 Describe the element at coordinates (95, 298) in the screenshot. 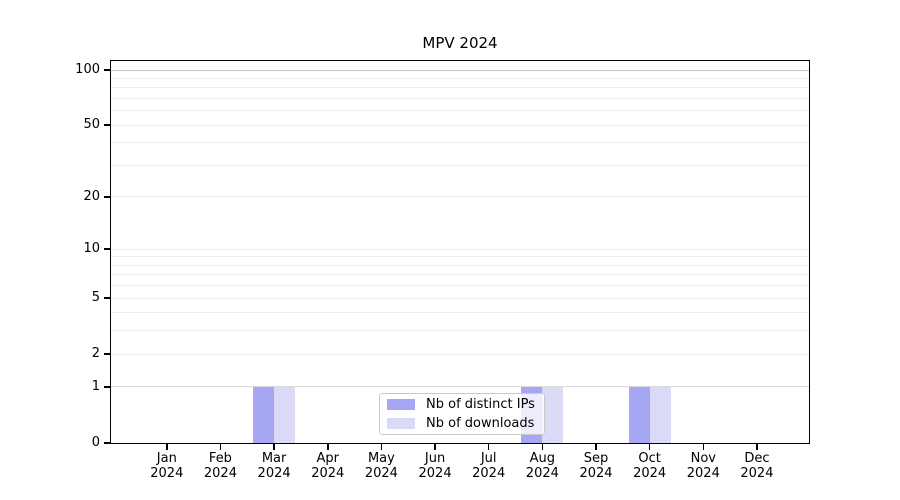

I see `y-tick-label: 5` at that location.